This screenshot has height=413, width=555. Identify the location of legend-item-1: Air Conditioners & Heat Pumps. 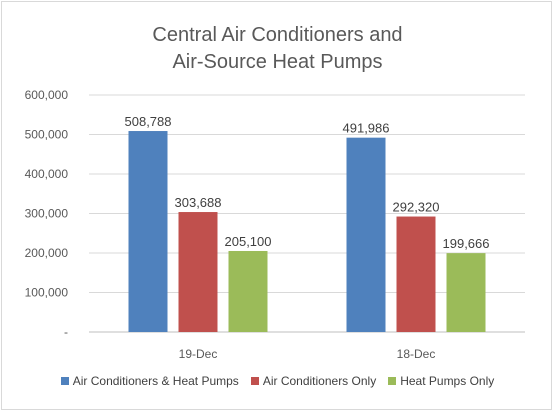
(149, 381).